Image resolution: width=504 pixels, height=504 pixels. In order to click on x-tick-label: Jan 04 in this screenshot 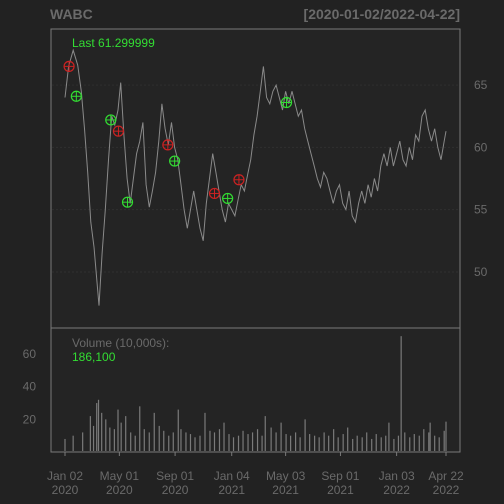, I will do `click(232, 476)`.